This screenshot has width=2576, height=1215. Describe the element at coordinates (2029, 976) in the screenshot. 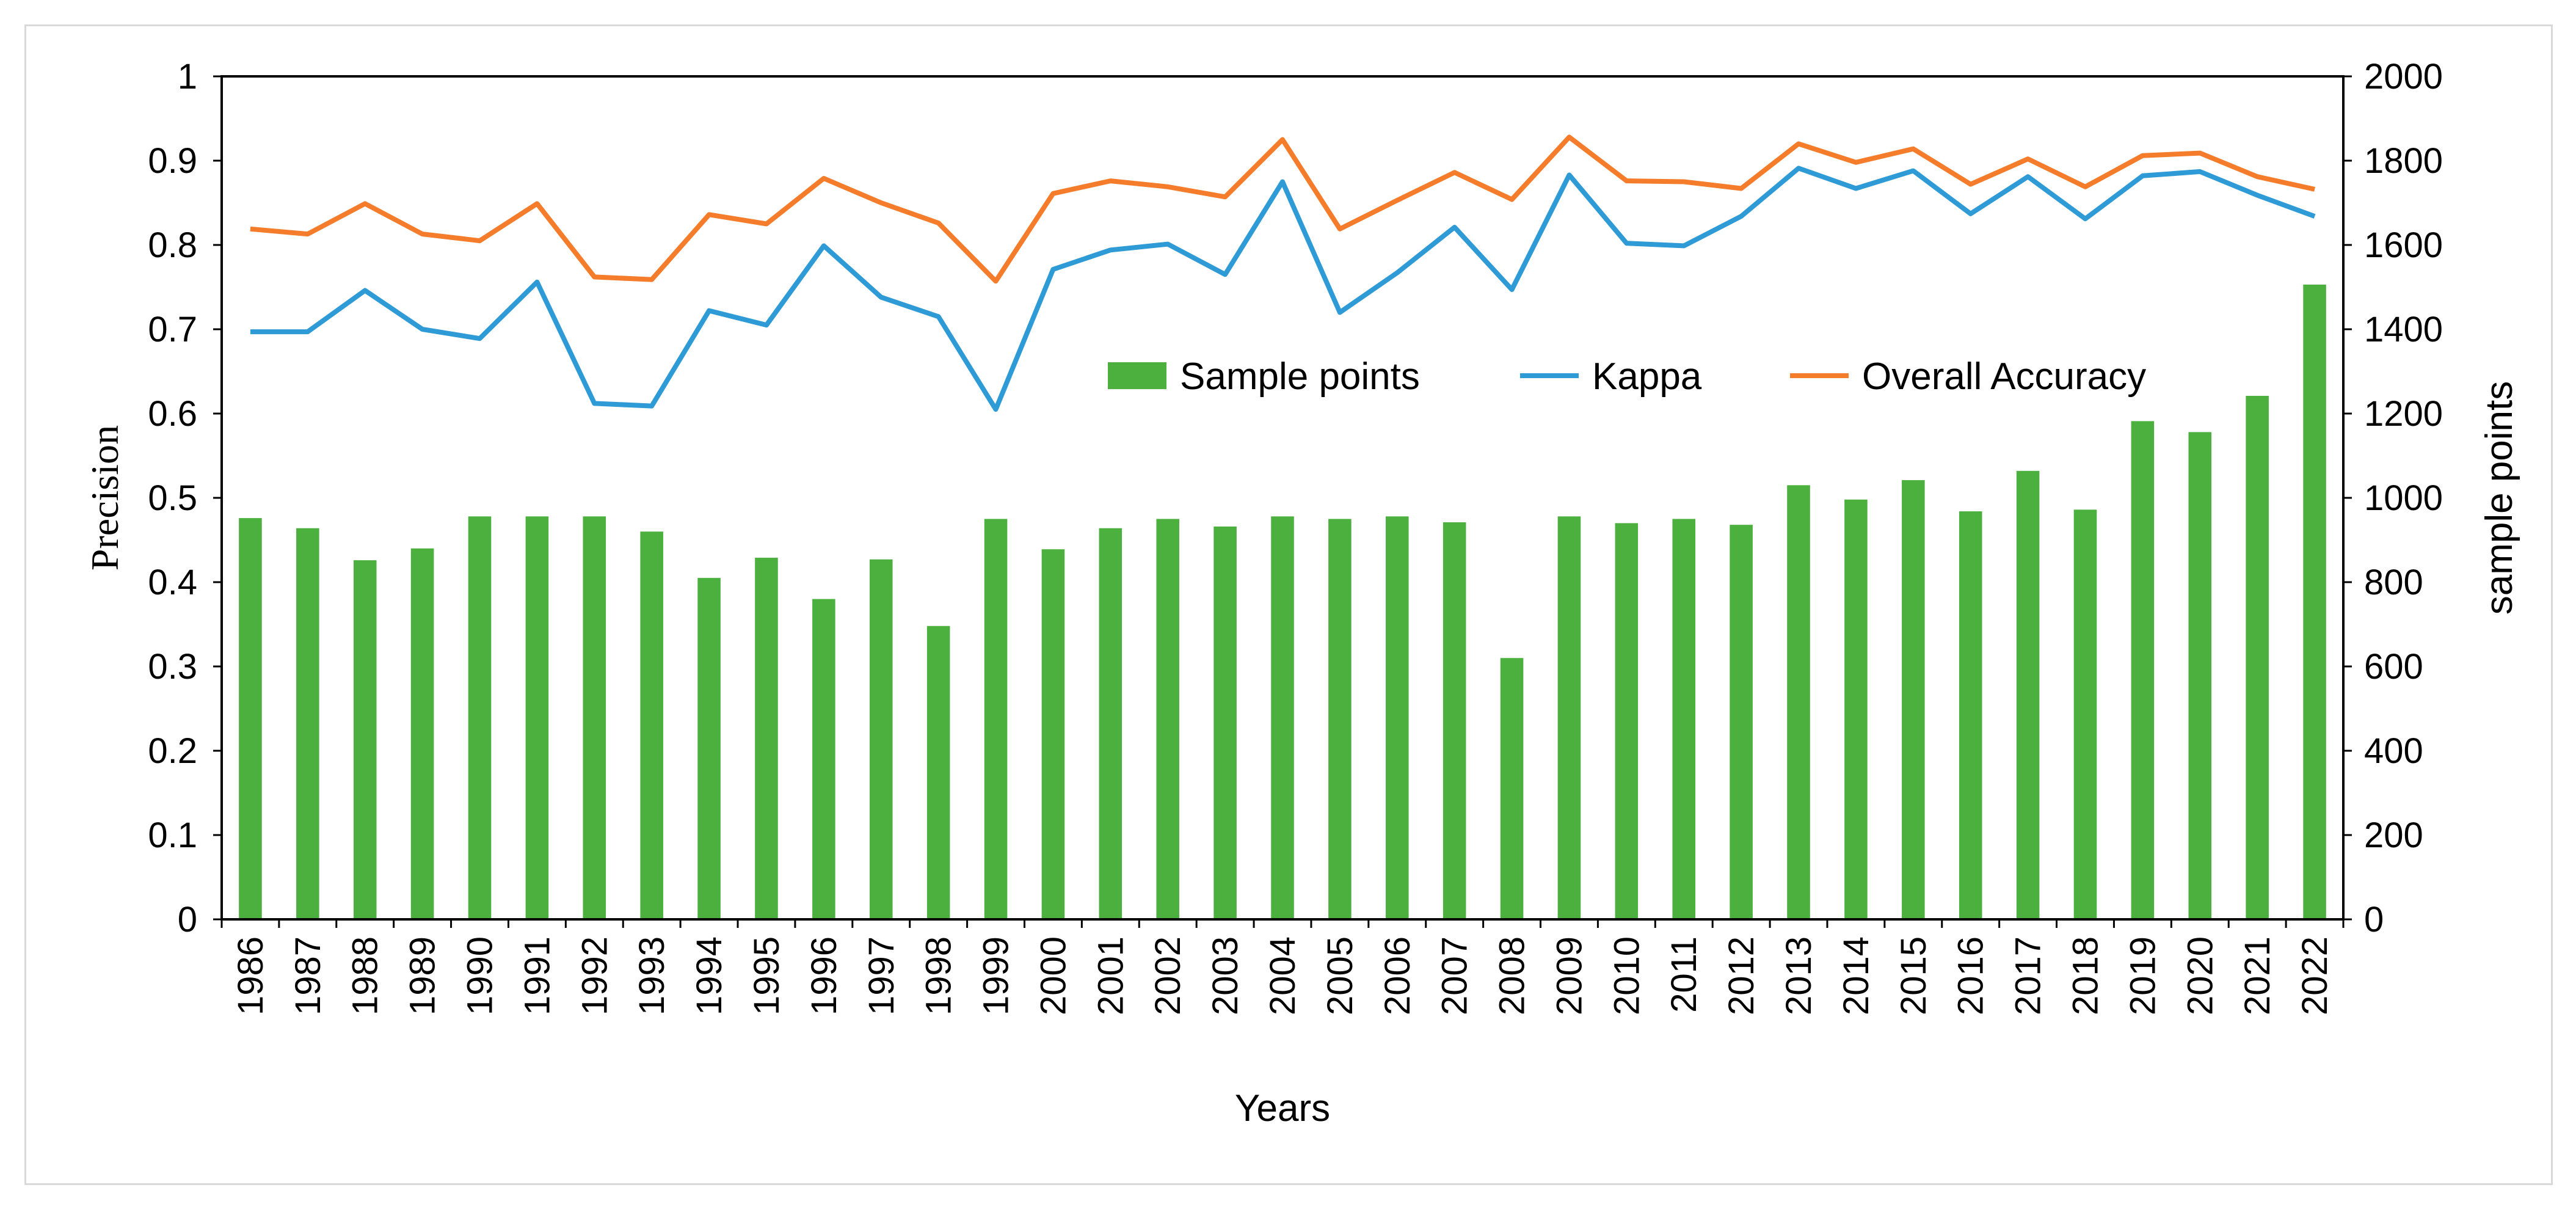

I see `x-tick-label: 2017` at that location.